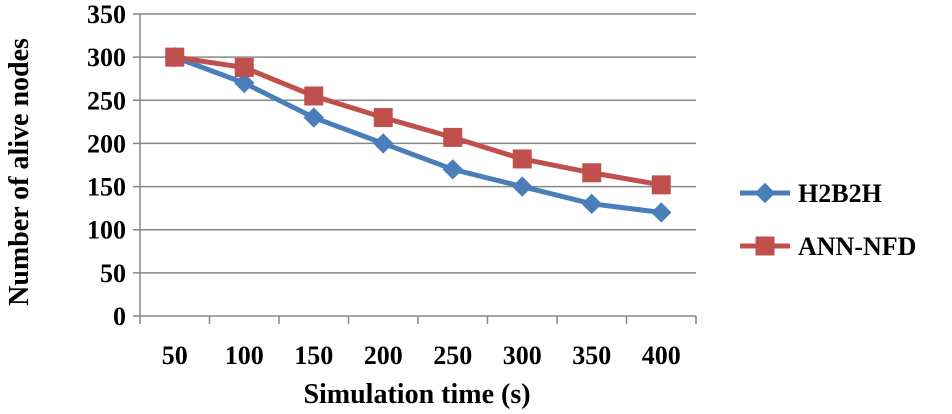  I want to click on legend-label: H2B2H, so click(840, 193).